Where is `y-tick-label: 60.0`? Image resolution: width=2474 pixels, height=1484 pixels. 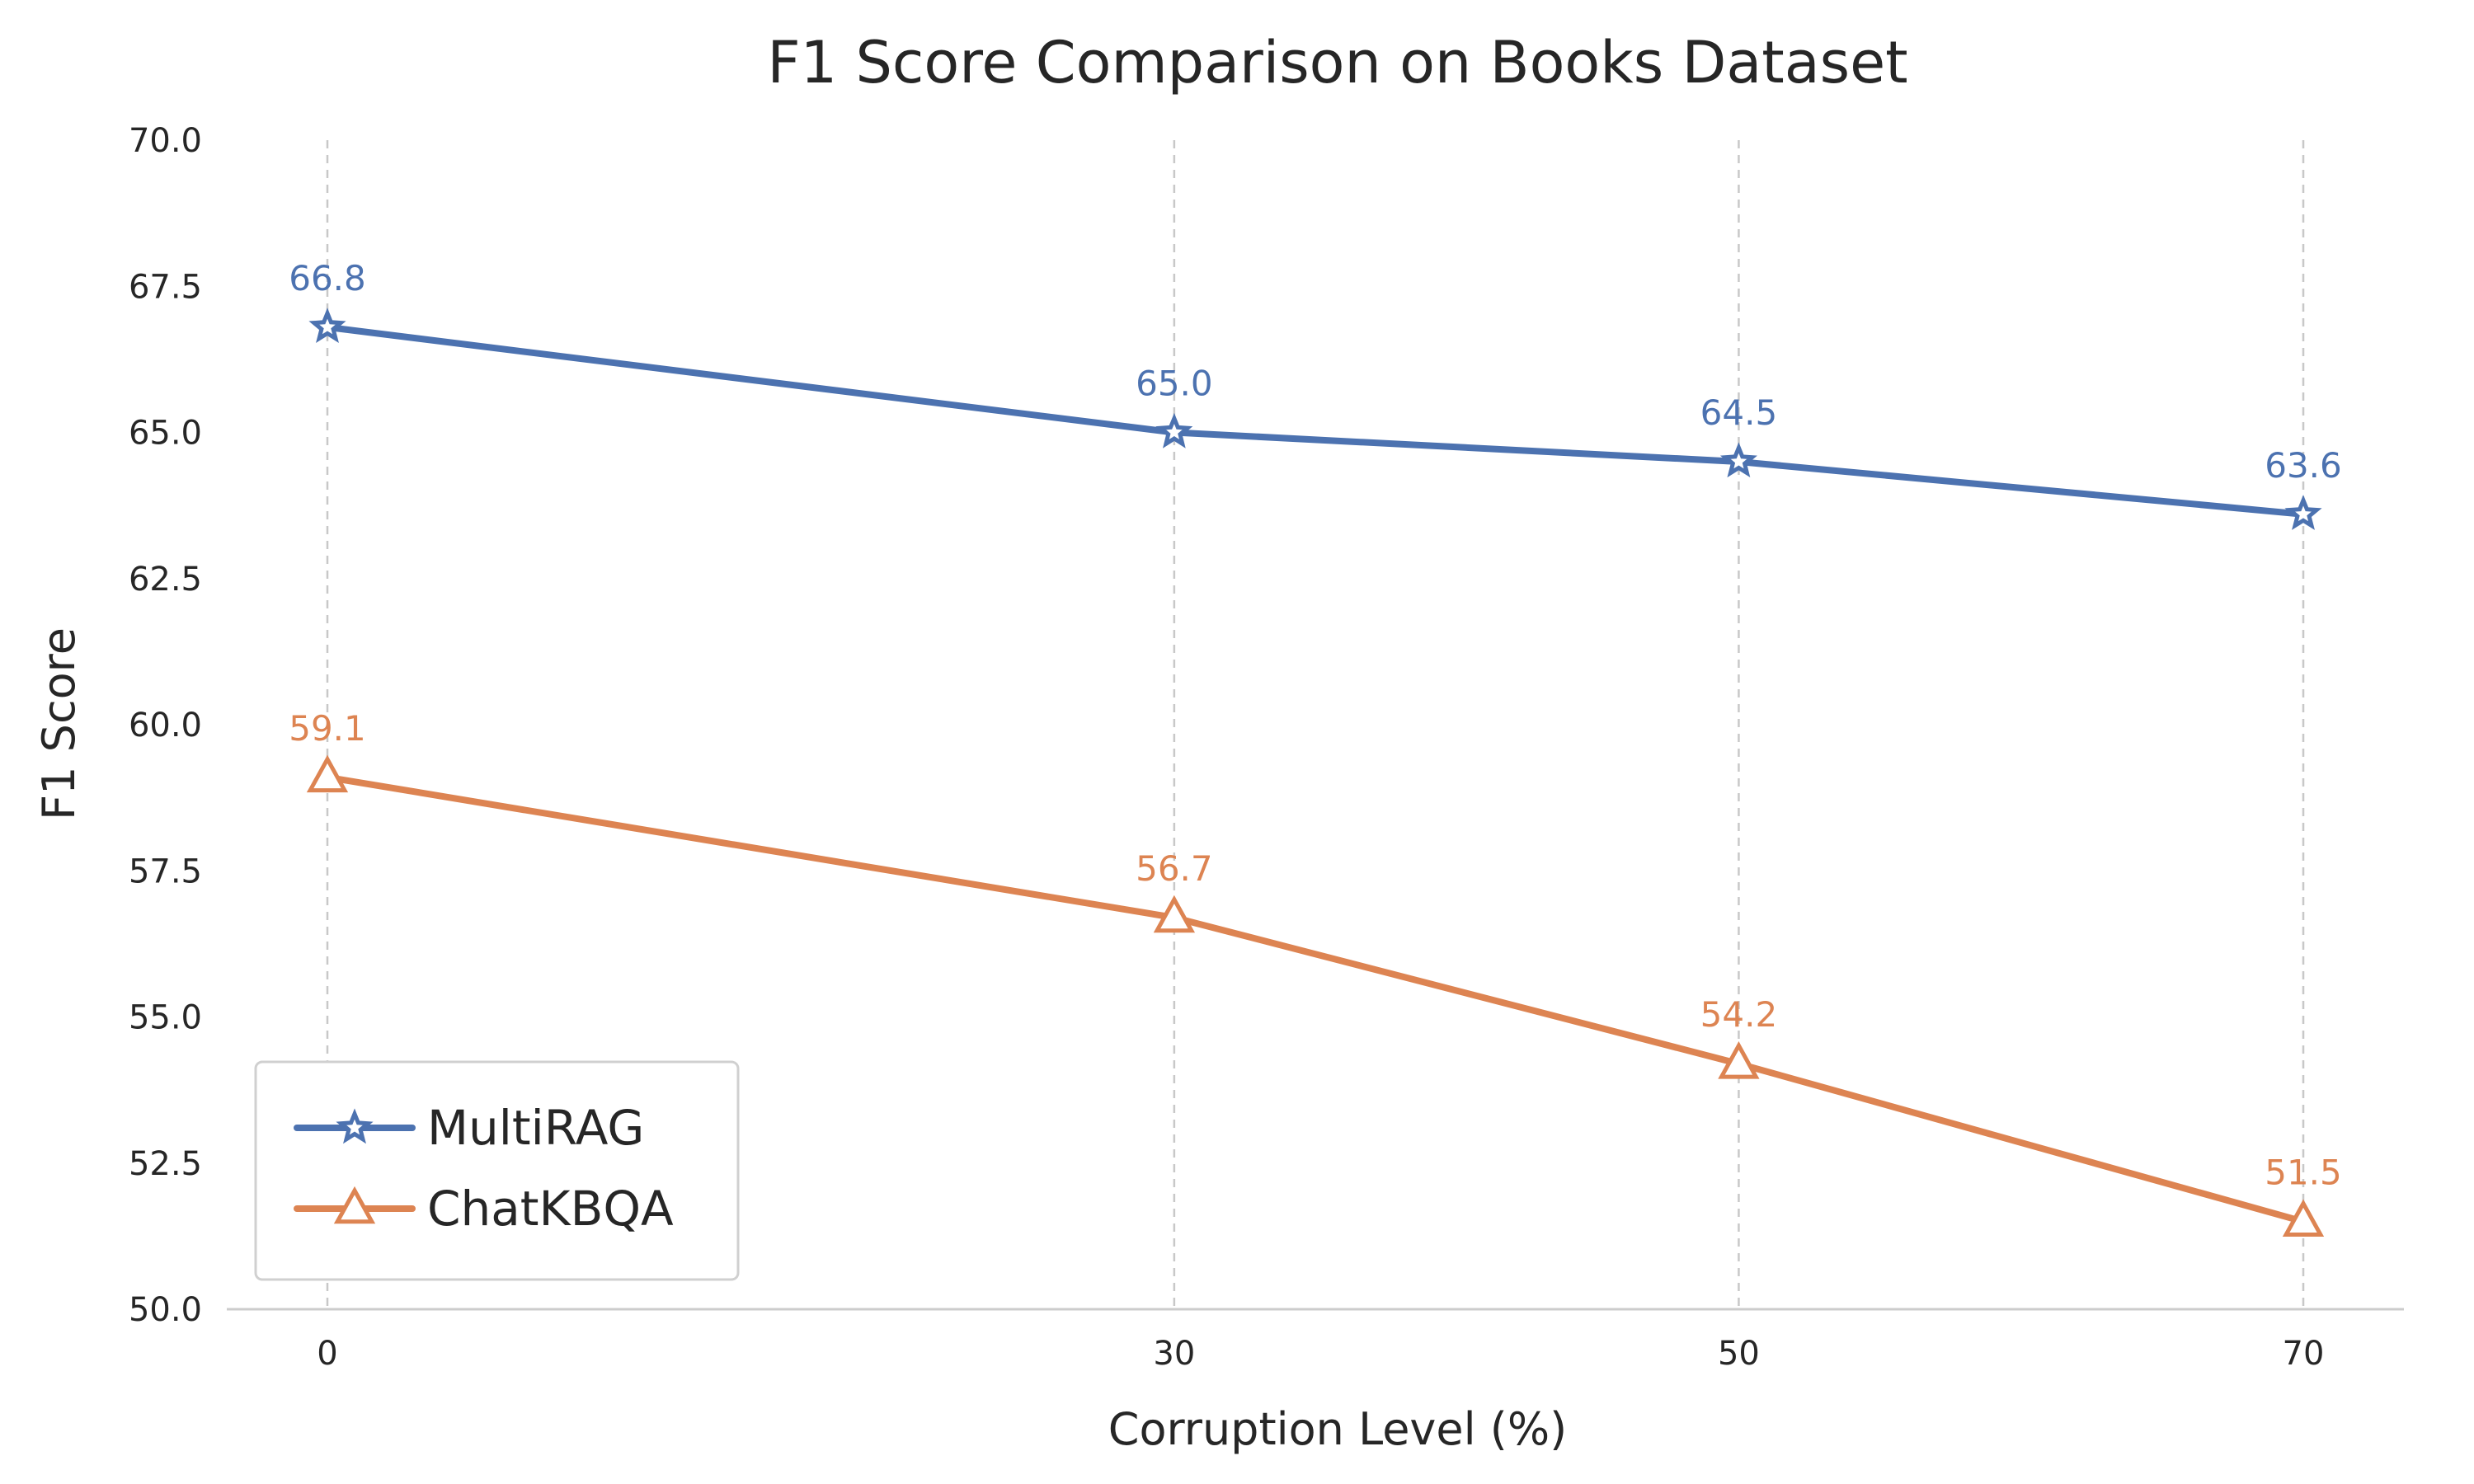
y-tick-label: 60.0 is located at coordinates (165, 725).